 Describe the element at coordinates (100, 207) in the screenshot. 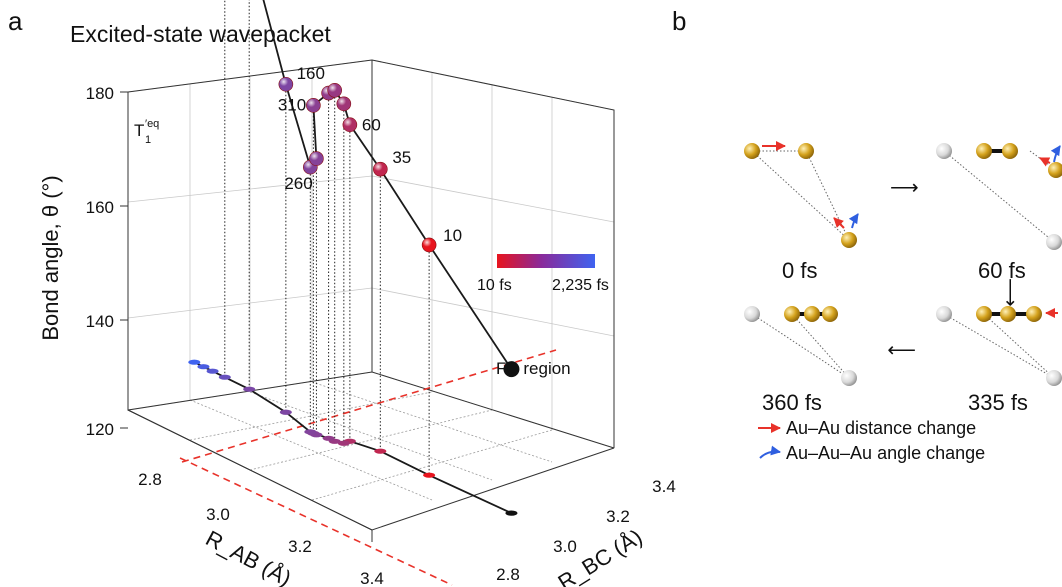

I see `z-tick-label: 160` at that location.